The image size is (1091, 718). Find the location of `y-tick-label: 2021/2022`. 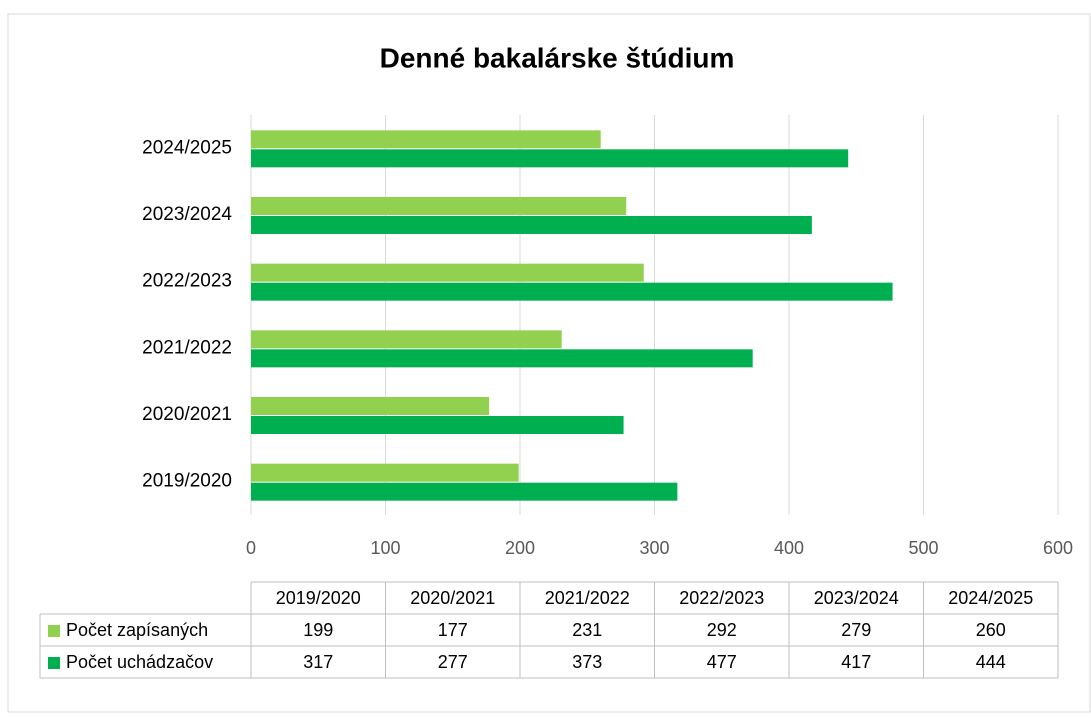

y-tick-label: 2021/2022 is located at coordinates (187, 347).